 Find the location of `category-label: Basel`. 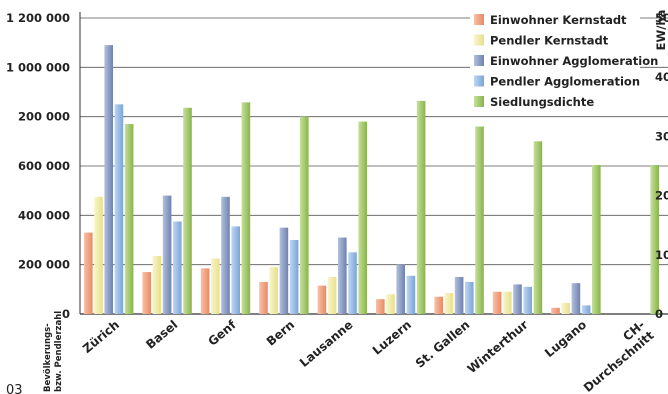

category-label: Basel is located at coordinates (161, 335).